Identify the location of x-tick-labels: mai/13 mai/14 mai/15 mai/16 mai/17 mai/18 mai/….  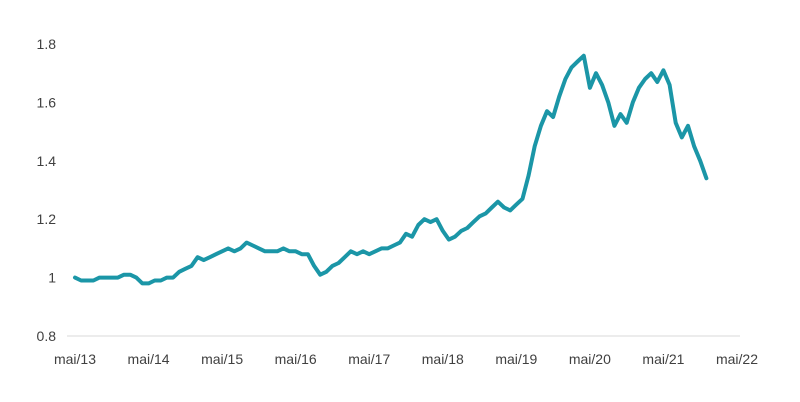
(406, 359).